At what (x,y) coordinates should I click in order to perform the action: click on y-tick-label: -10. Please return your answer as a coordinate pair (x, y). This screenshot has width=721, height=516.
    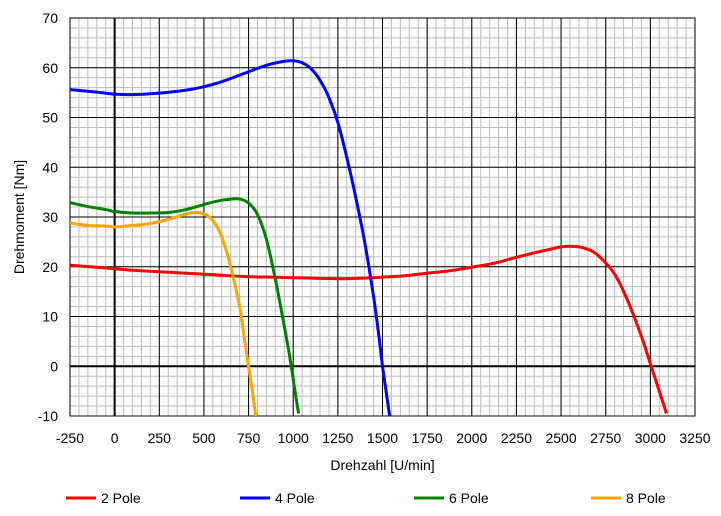
    Looking at the image, I should click on (48, 416).